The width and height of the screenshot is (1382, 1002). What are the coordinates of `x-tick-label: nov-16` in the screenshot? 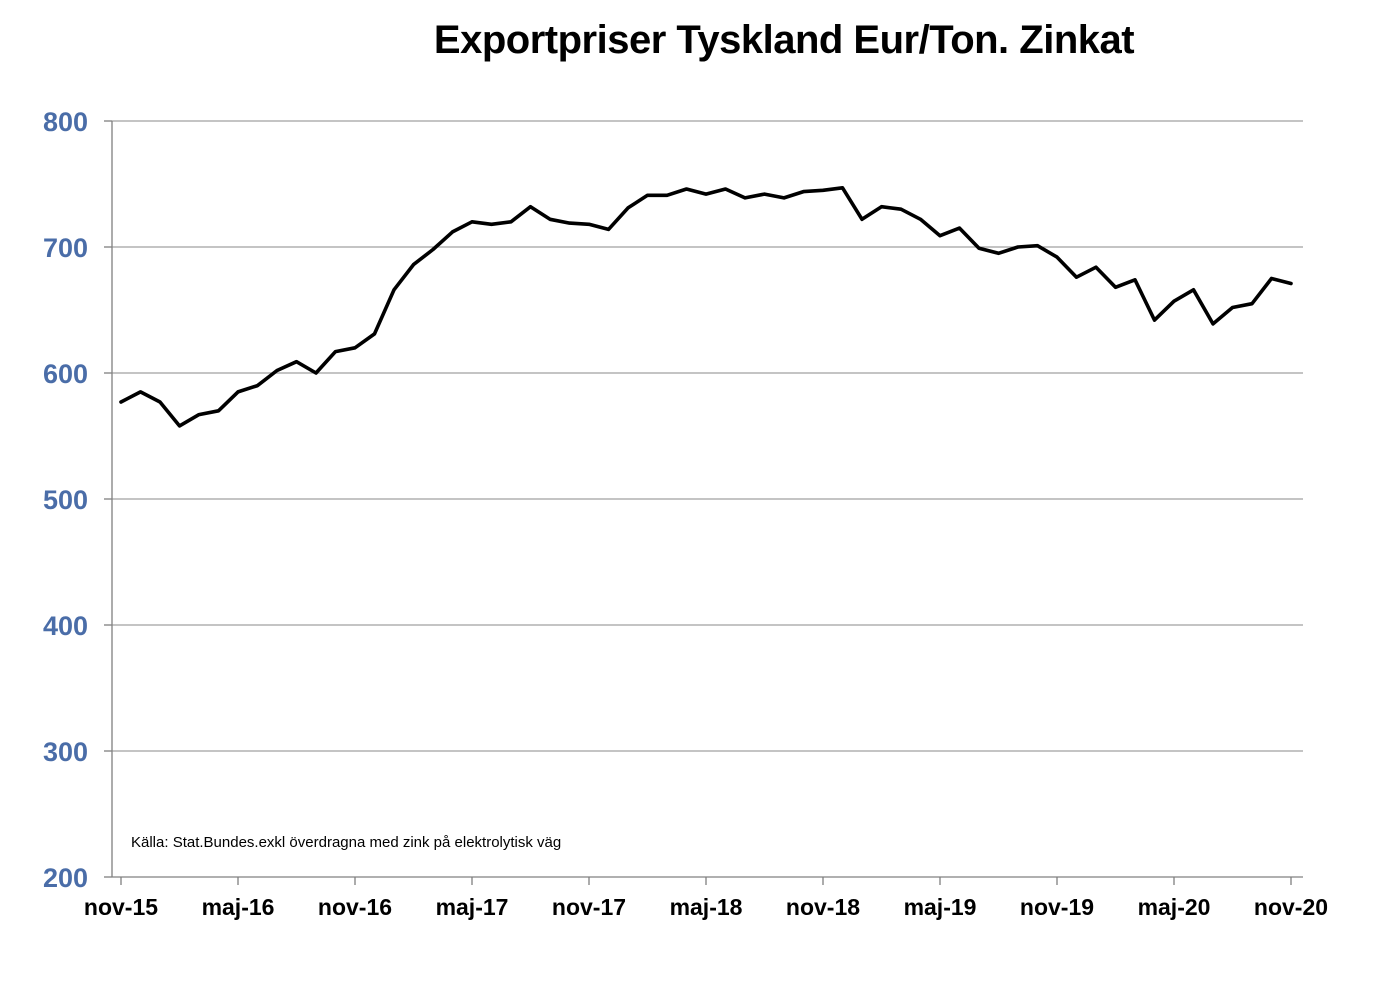 It's located at (355, 907).